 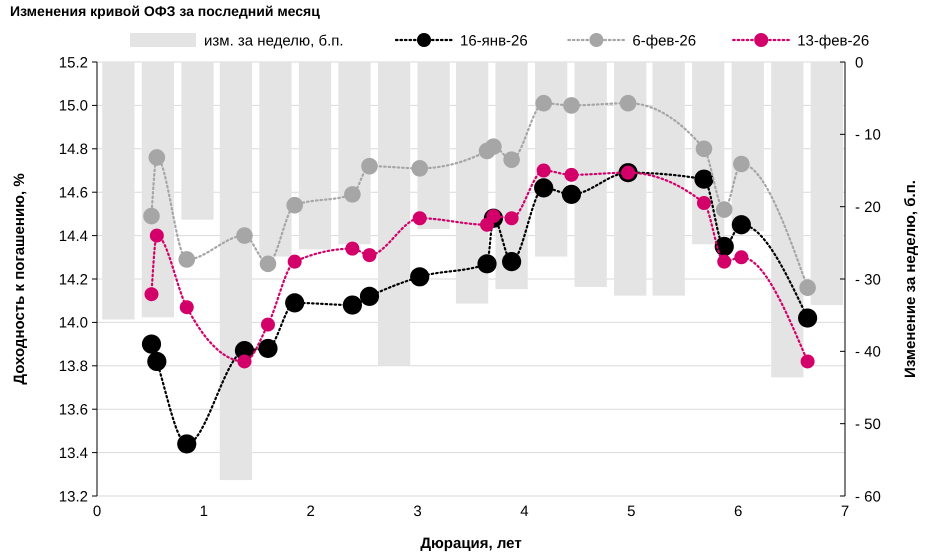 What do you see at coordinates (73, 236) in the screenshot?
I see `y-tick-label: 14.4` at bounding box center [73, 236].